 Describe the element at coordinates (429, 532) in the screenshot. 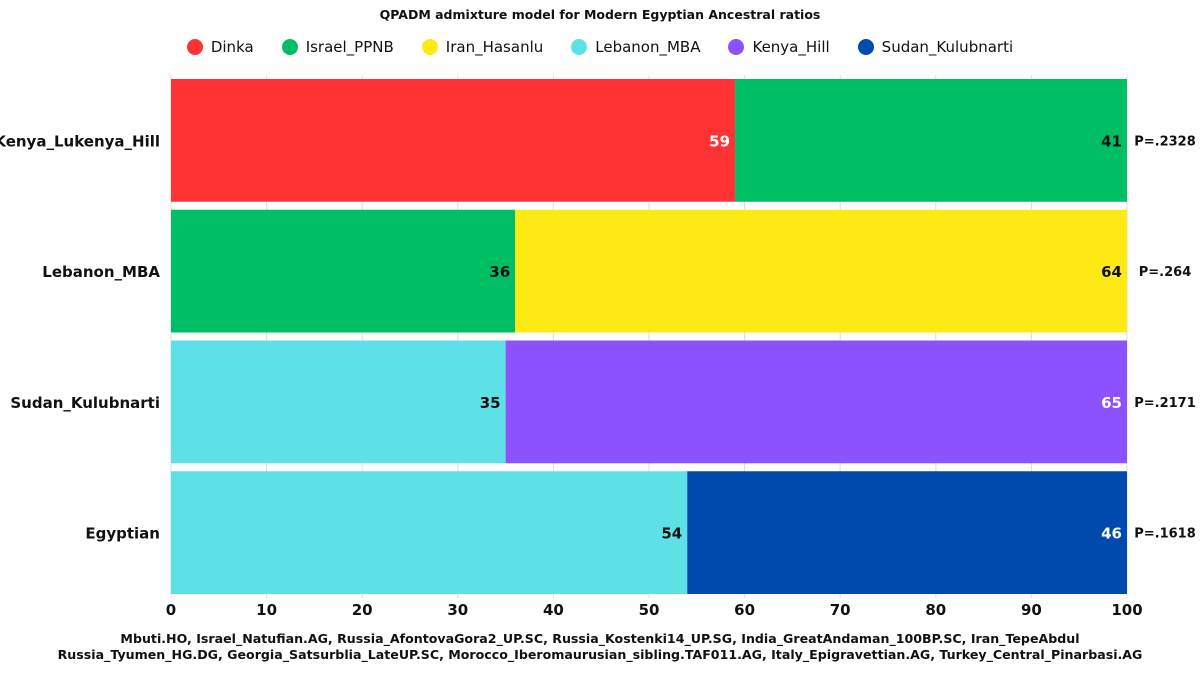

I see `bar-segment-egyptian-lebanon-mba` at that location.